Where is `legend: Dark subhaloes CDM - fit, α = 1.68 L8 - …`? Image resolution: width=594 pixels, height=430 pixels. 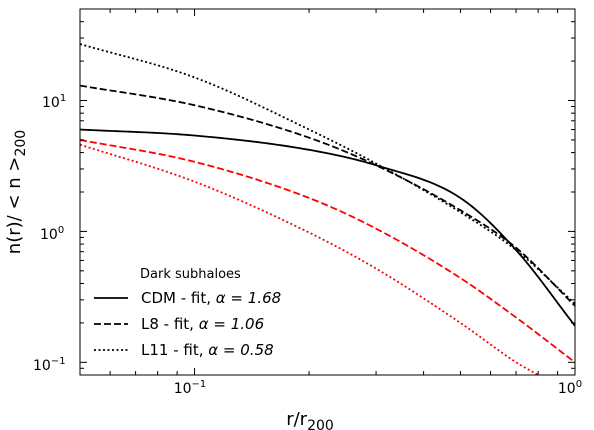
legend: Dark subhaloes CDM - fit, α = 1.68 L8 - … is located at coordinates (187, 313).